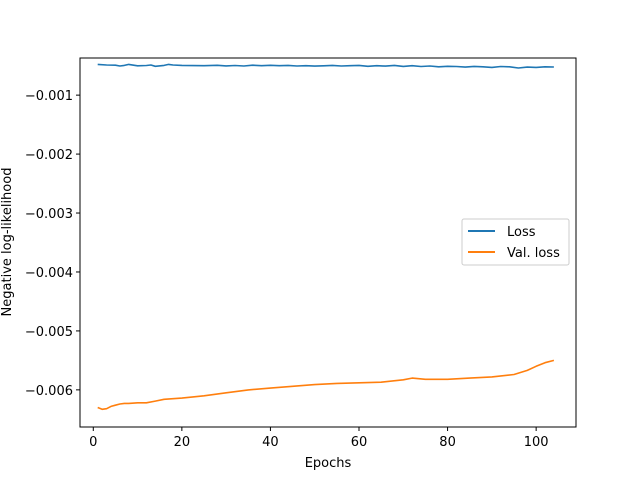 The image size is (640, 480). What do you see at coordinates (49, 273) in the screenshot?
I see `y-tick-label: −0.004` at bounding box center [49, 273].